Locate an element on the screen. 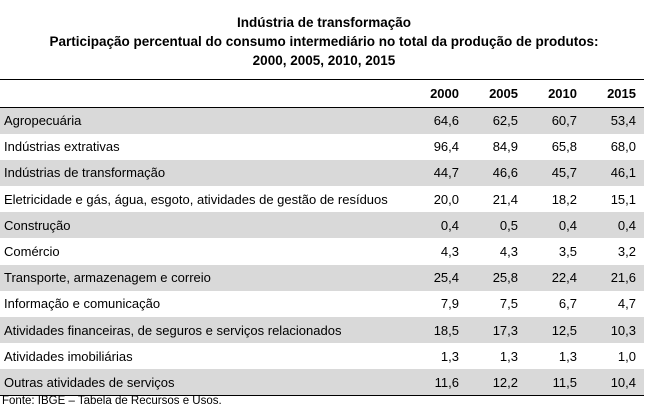  row-value-2005: 1,3 is located at coordinates (508, 356).